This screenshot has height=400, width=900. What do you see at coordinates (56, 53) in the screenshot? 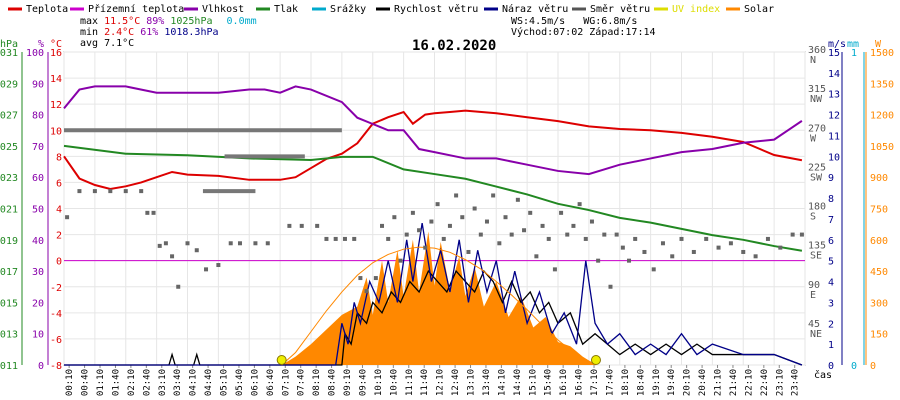
I see `temperature-tick: 16` at bounding box center [56, 53].